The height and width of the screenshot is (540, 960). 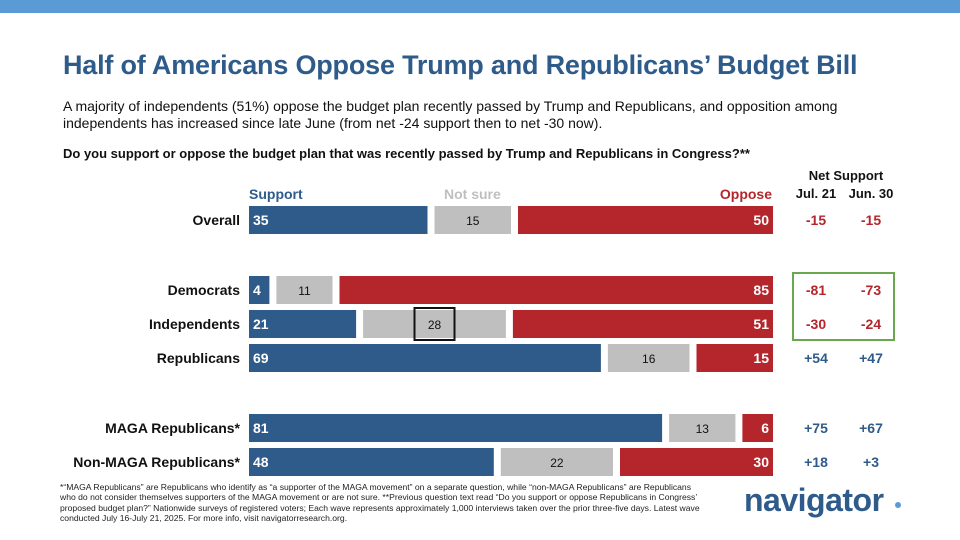 I want to click on row-label-maga-republicans: MAGA Republicans*, so click(x=172, y=428).